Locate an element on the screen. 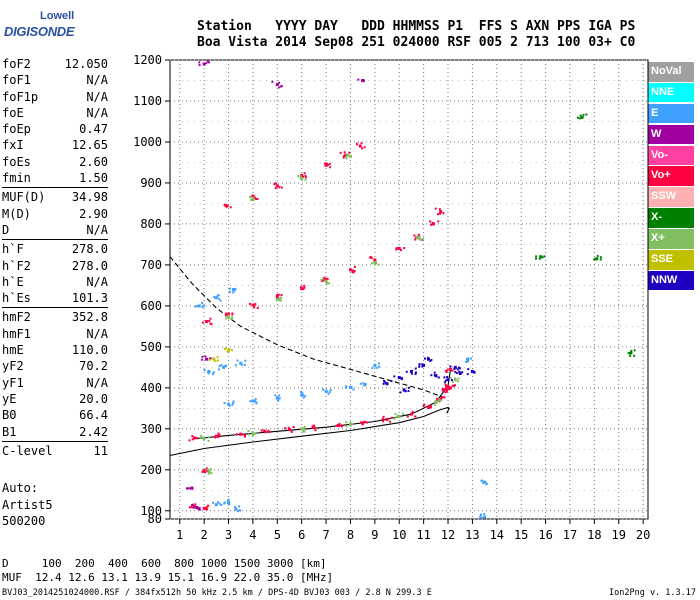  legend-item: NNE is located at coordinates (671, 92).